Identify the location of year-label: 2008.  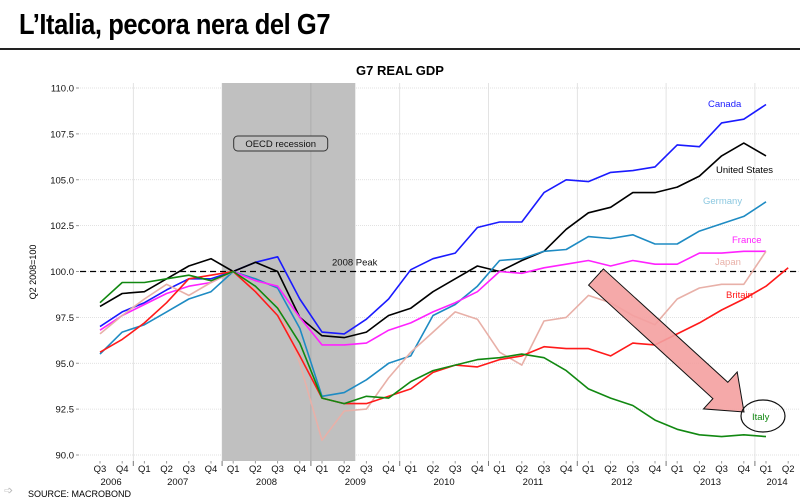
(266, 482).